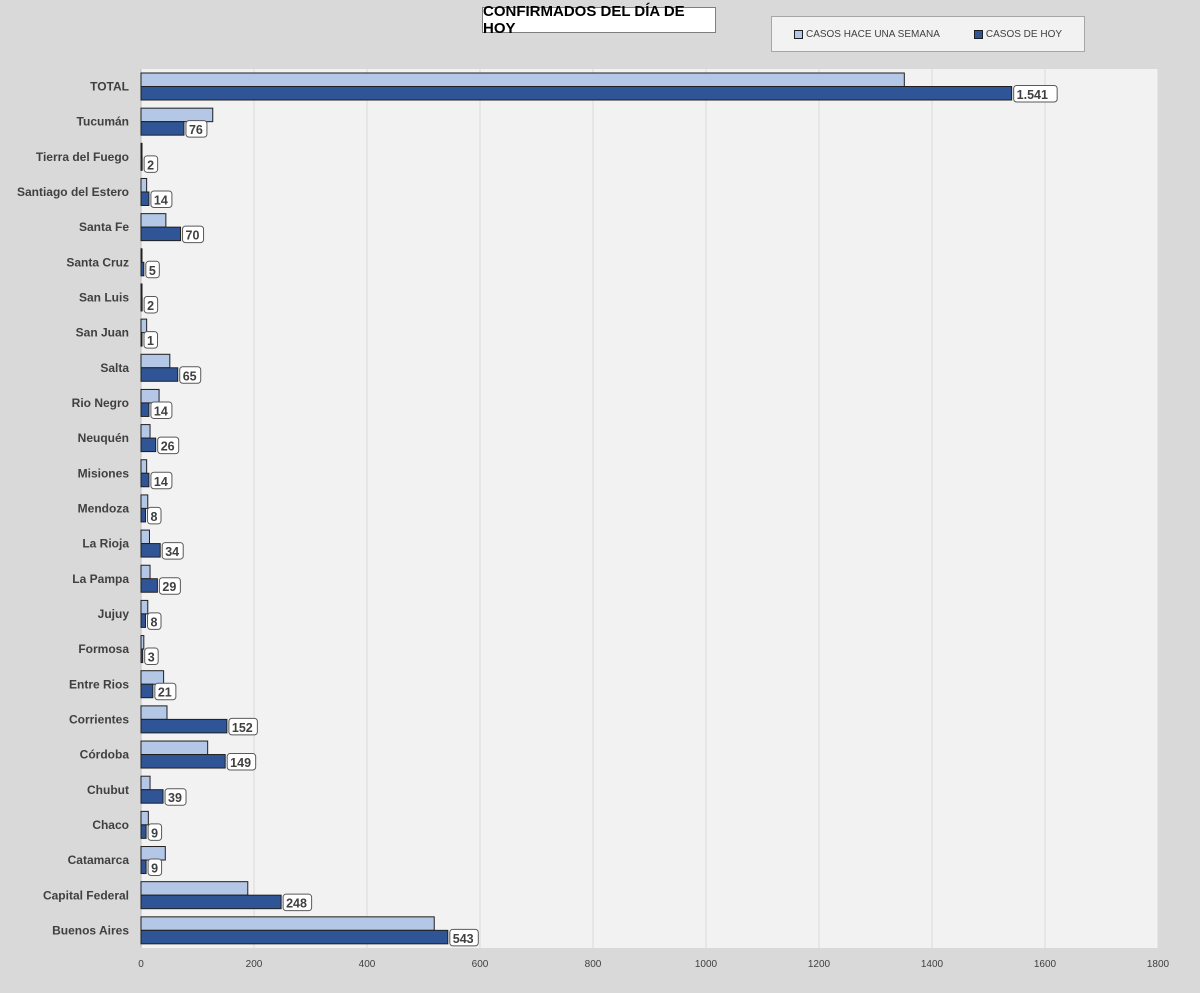  Describe the element at coordinates (819, 964) in the screenshot. I see `x-tick-label: 1200` at that location.